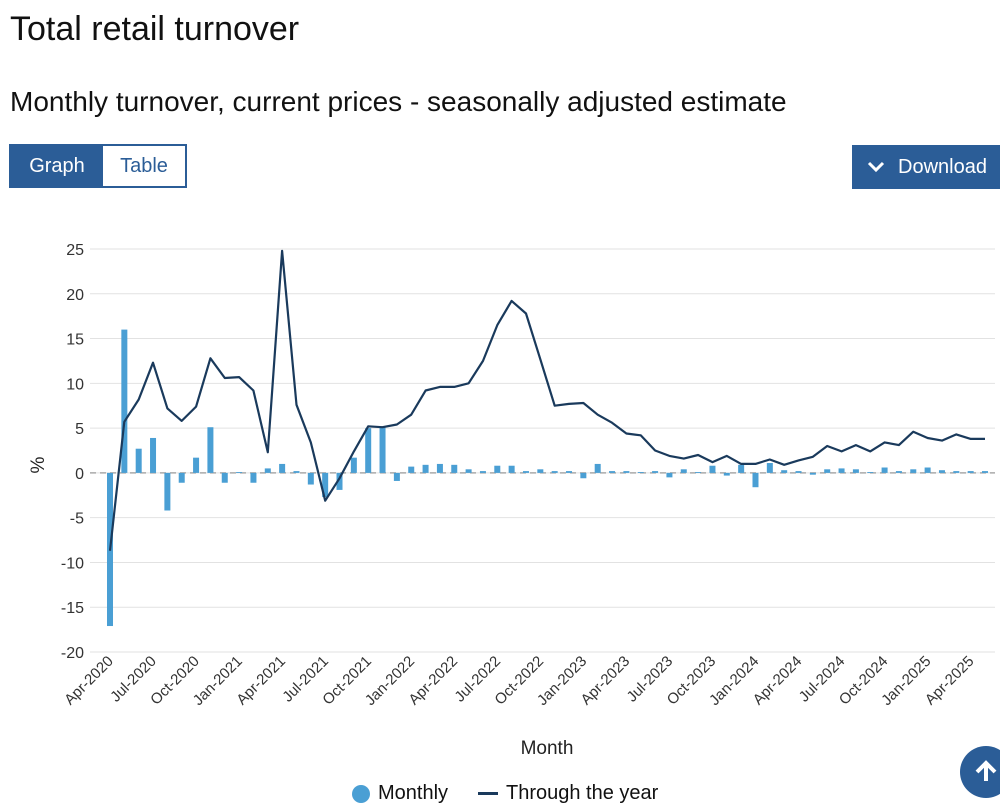  What do you see at coordinates (57, 166) in the screenshot?
I see `tab-graph: Graph` at bounding box center [57, 166].